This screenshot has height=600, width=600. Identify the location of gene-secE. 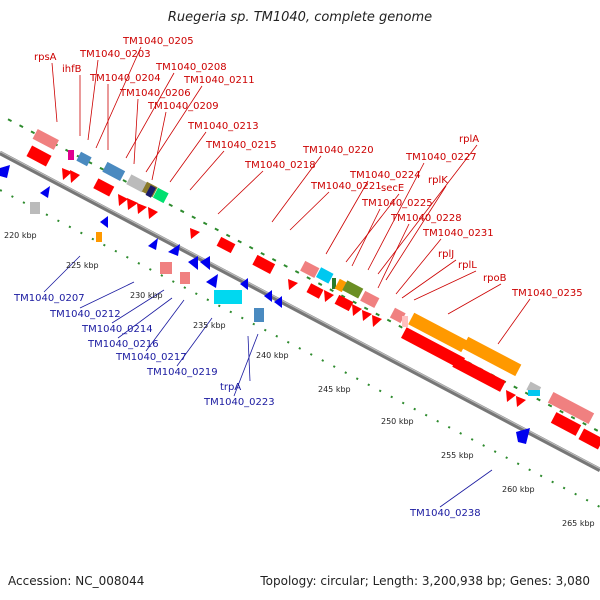
(340, 285).